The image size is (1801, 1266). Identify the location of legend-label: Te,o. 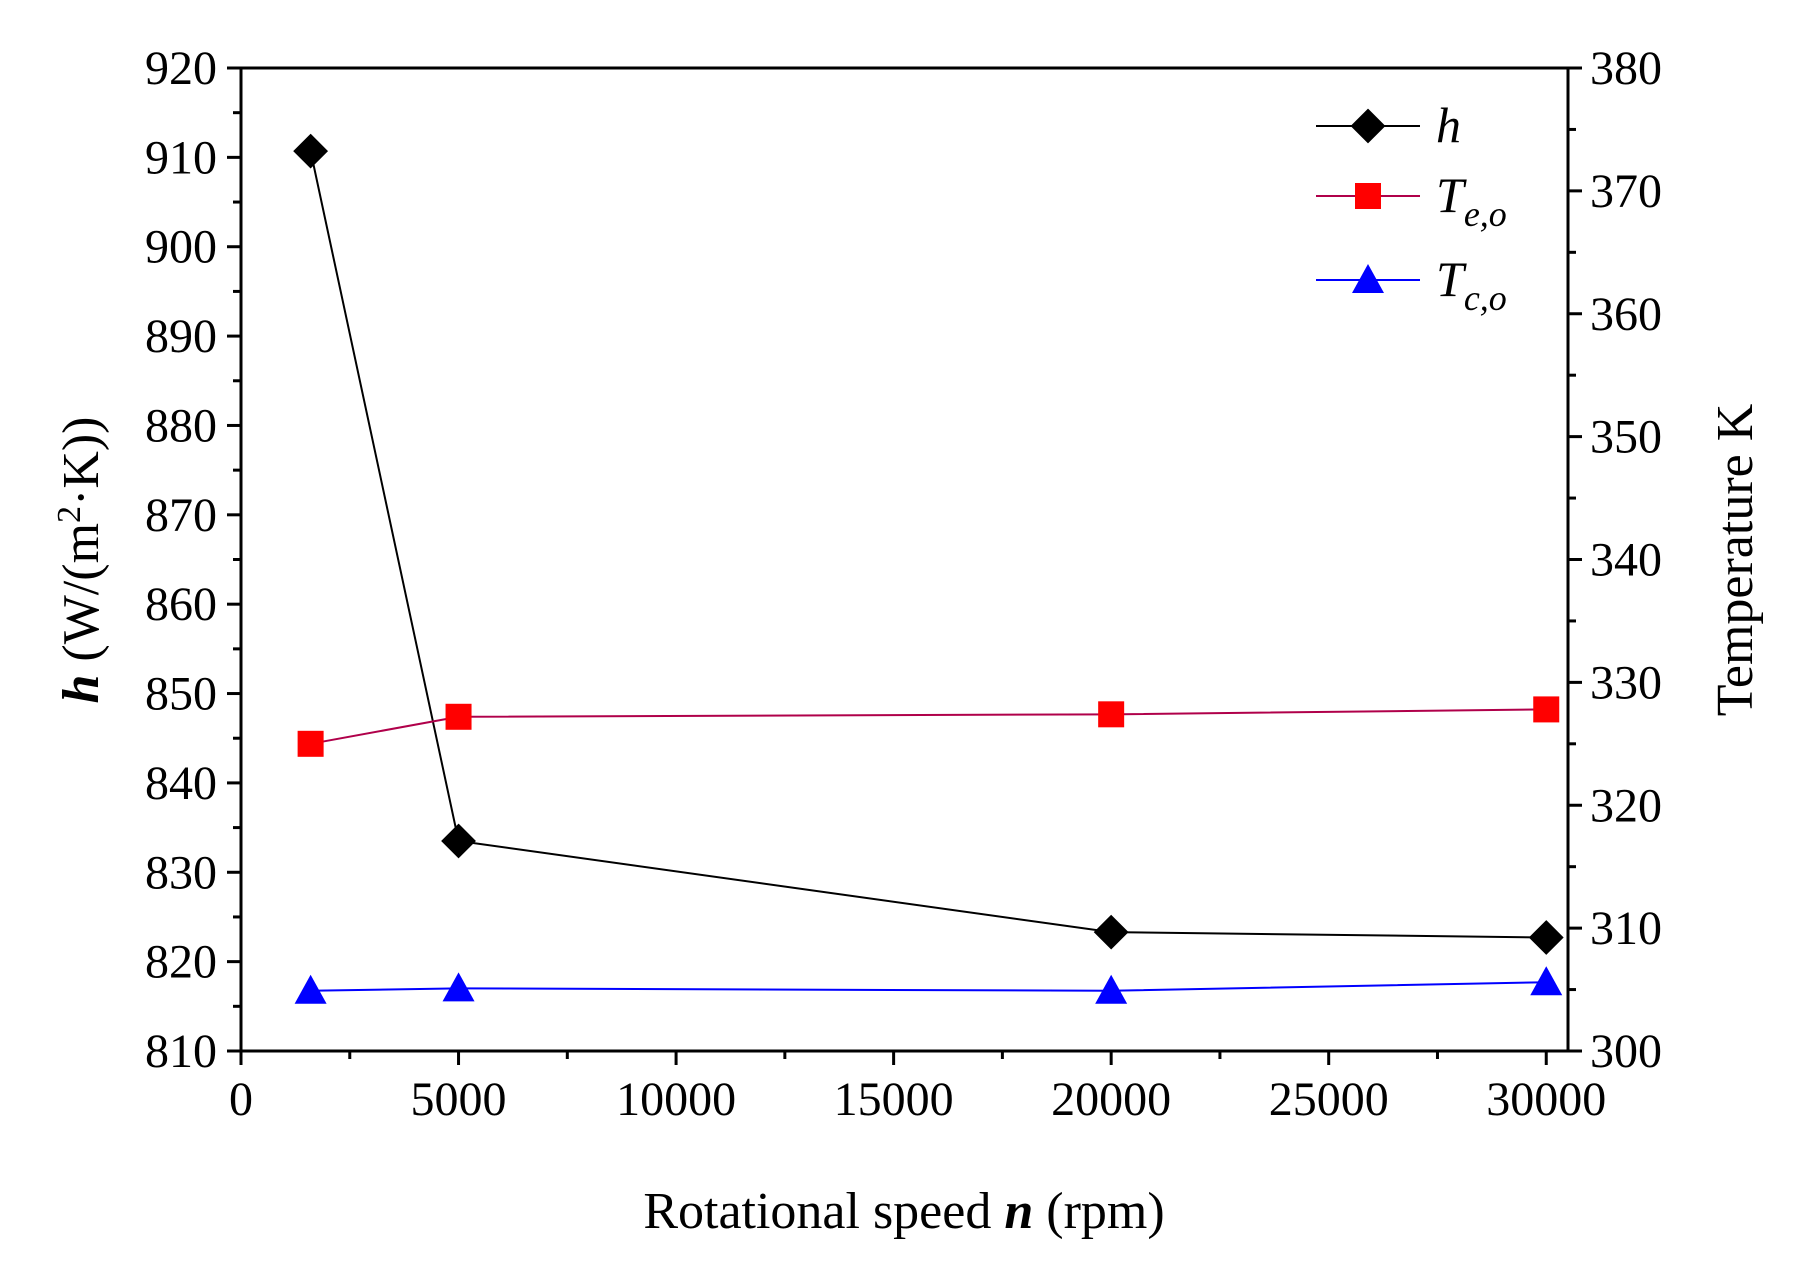
(1471, 200).